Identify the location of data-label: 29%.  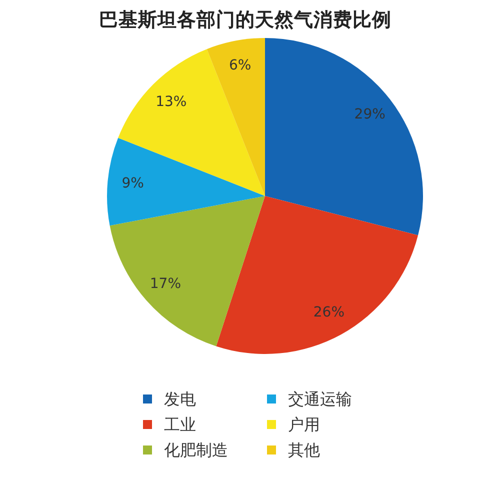
(370, 114).